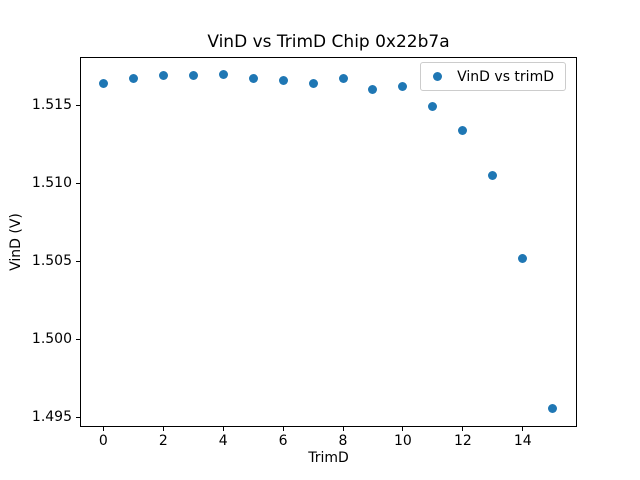 This screenshot has width=640, height=480. Describe the element at coordinates (283, 441) in the screenshot. I see `x-tick-label: 6` at that location.